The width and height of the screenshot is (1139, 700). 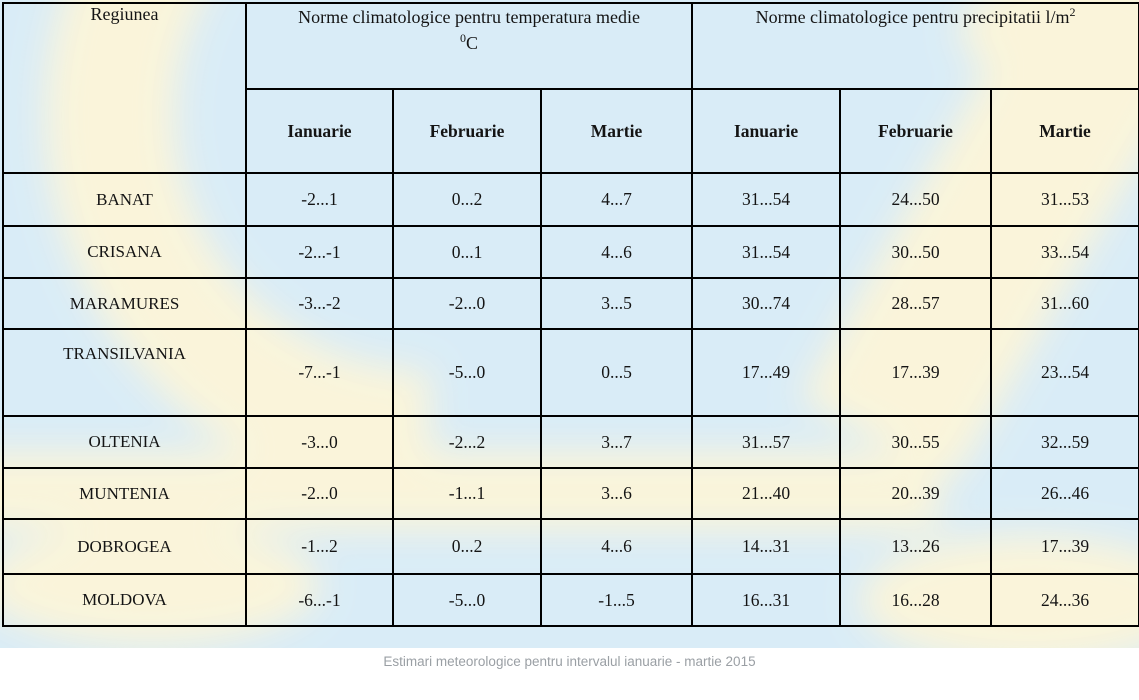 I want to click on value-cell: 16...28, so click(x=916, y=600).